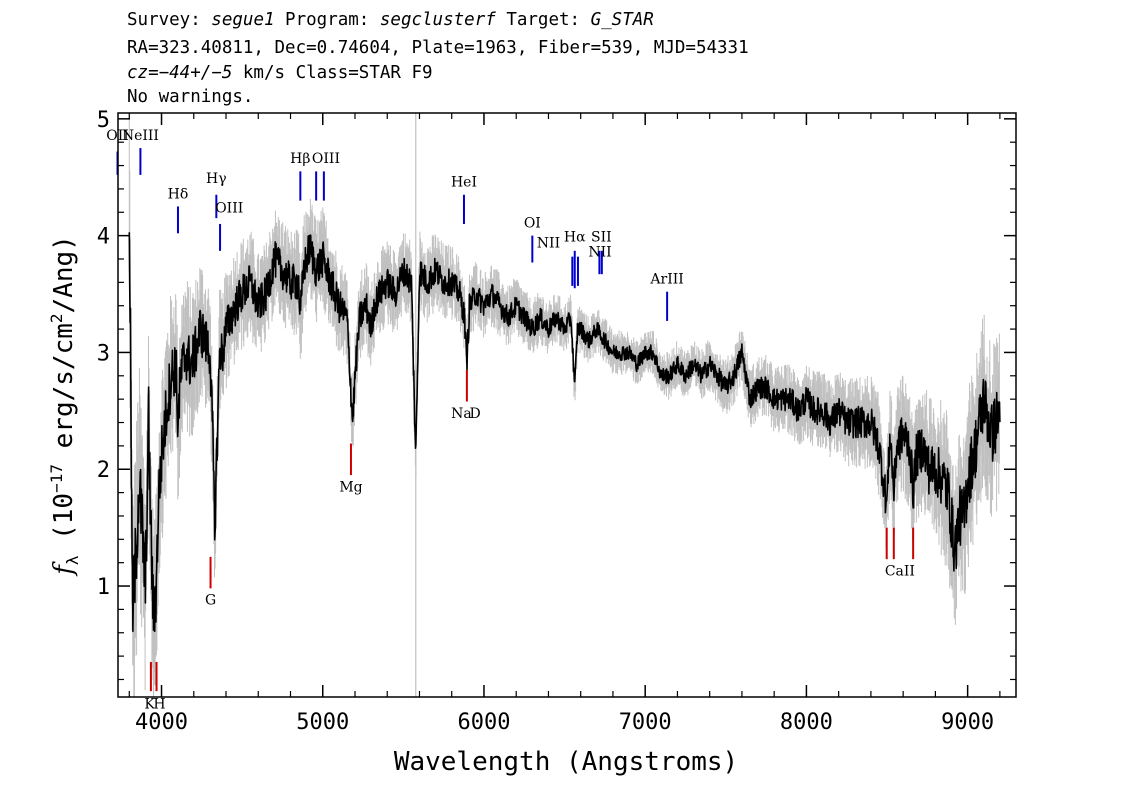  Describe the element at coordinates (72, 560) in the screenshot. I see `y-label-part: λ` at that location.